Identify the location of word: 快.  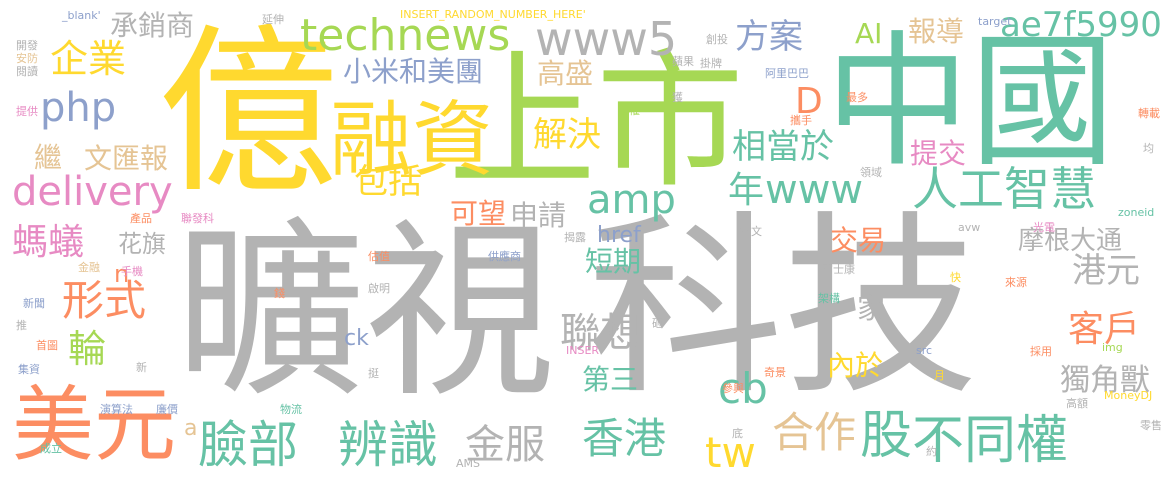
(955, 277).